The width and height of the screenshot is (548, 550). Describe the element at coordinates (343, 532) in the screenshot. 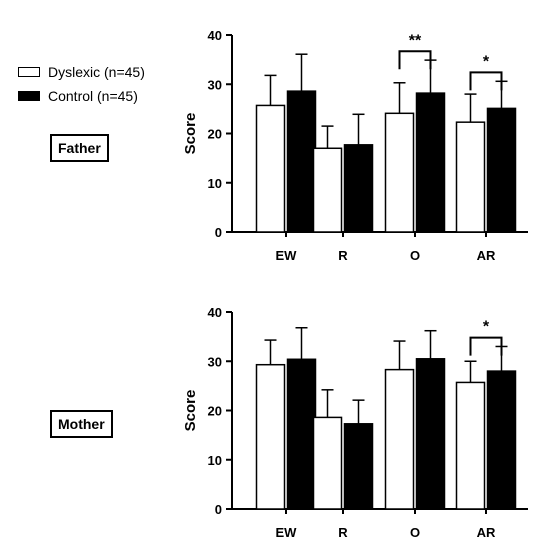

I see `mother-x-tick-label: R` at that location.